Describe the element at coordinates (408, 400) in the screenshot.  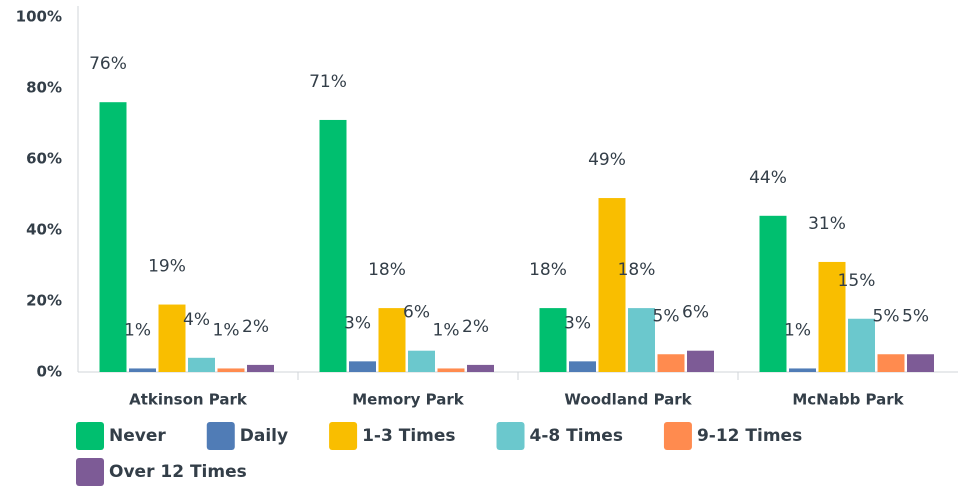
I see `x-tick-label: Memory Park` at that location.